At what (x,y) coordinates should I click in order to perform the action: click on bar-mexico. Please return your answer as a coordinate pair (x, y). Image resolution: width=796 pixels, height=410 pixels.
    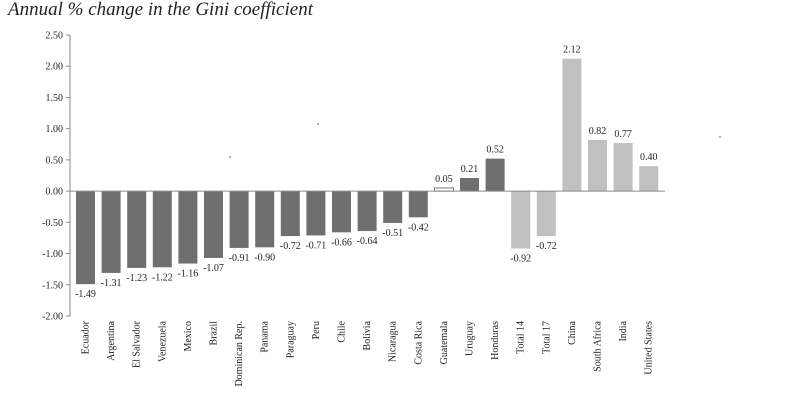
    Looking at the image, I should click on (188, 227).